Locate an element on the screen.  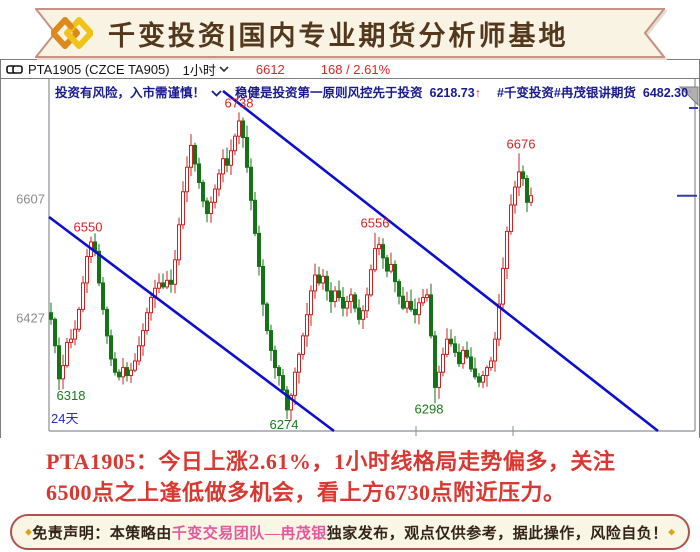
corner-fold is located at coordinates (688, 96).